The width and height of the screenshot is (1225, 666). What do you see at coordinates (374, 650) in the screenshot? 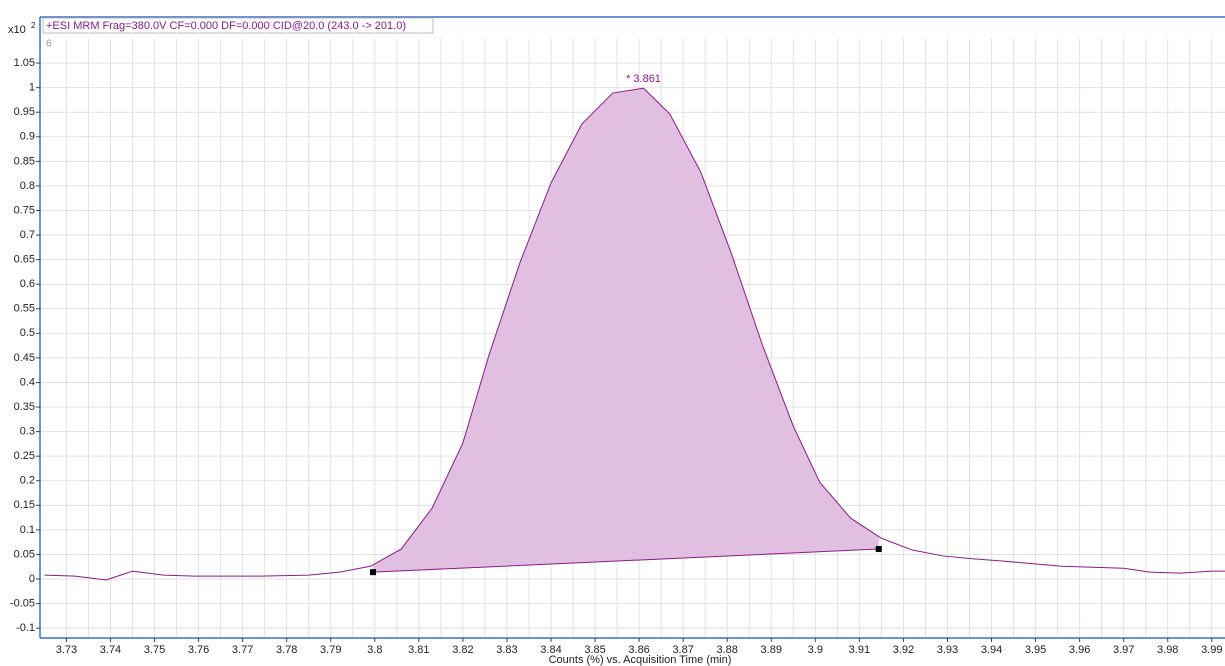
I see `x-tick-label: 3.8` at bounding box center [374, 650].